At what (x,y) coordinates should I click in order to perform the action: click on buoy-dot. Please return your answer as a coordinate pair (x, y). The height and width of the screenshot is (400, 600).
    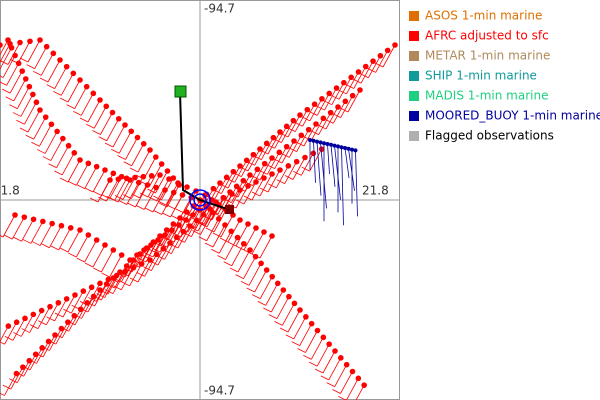
    Looking at the image, I should click on (338, 146).